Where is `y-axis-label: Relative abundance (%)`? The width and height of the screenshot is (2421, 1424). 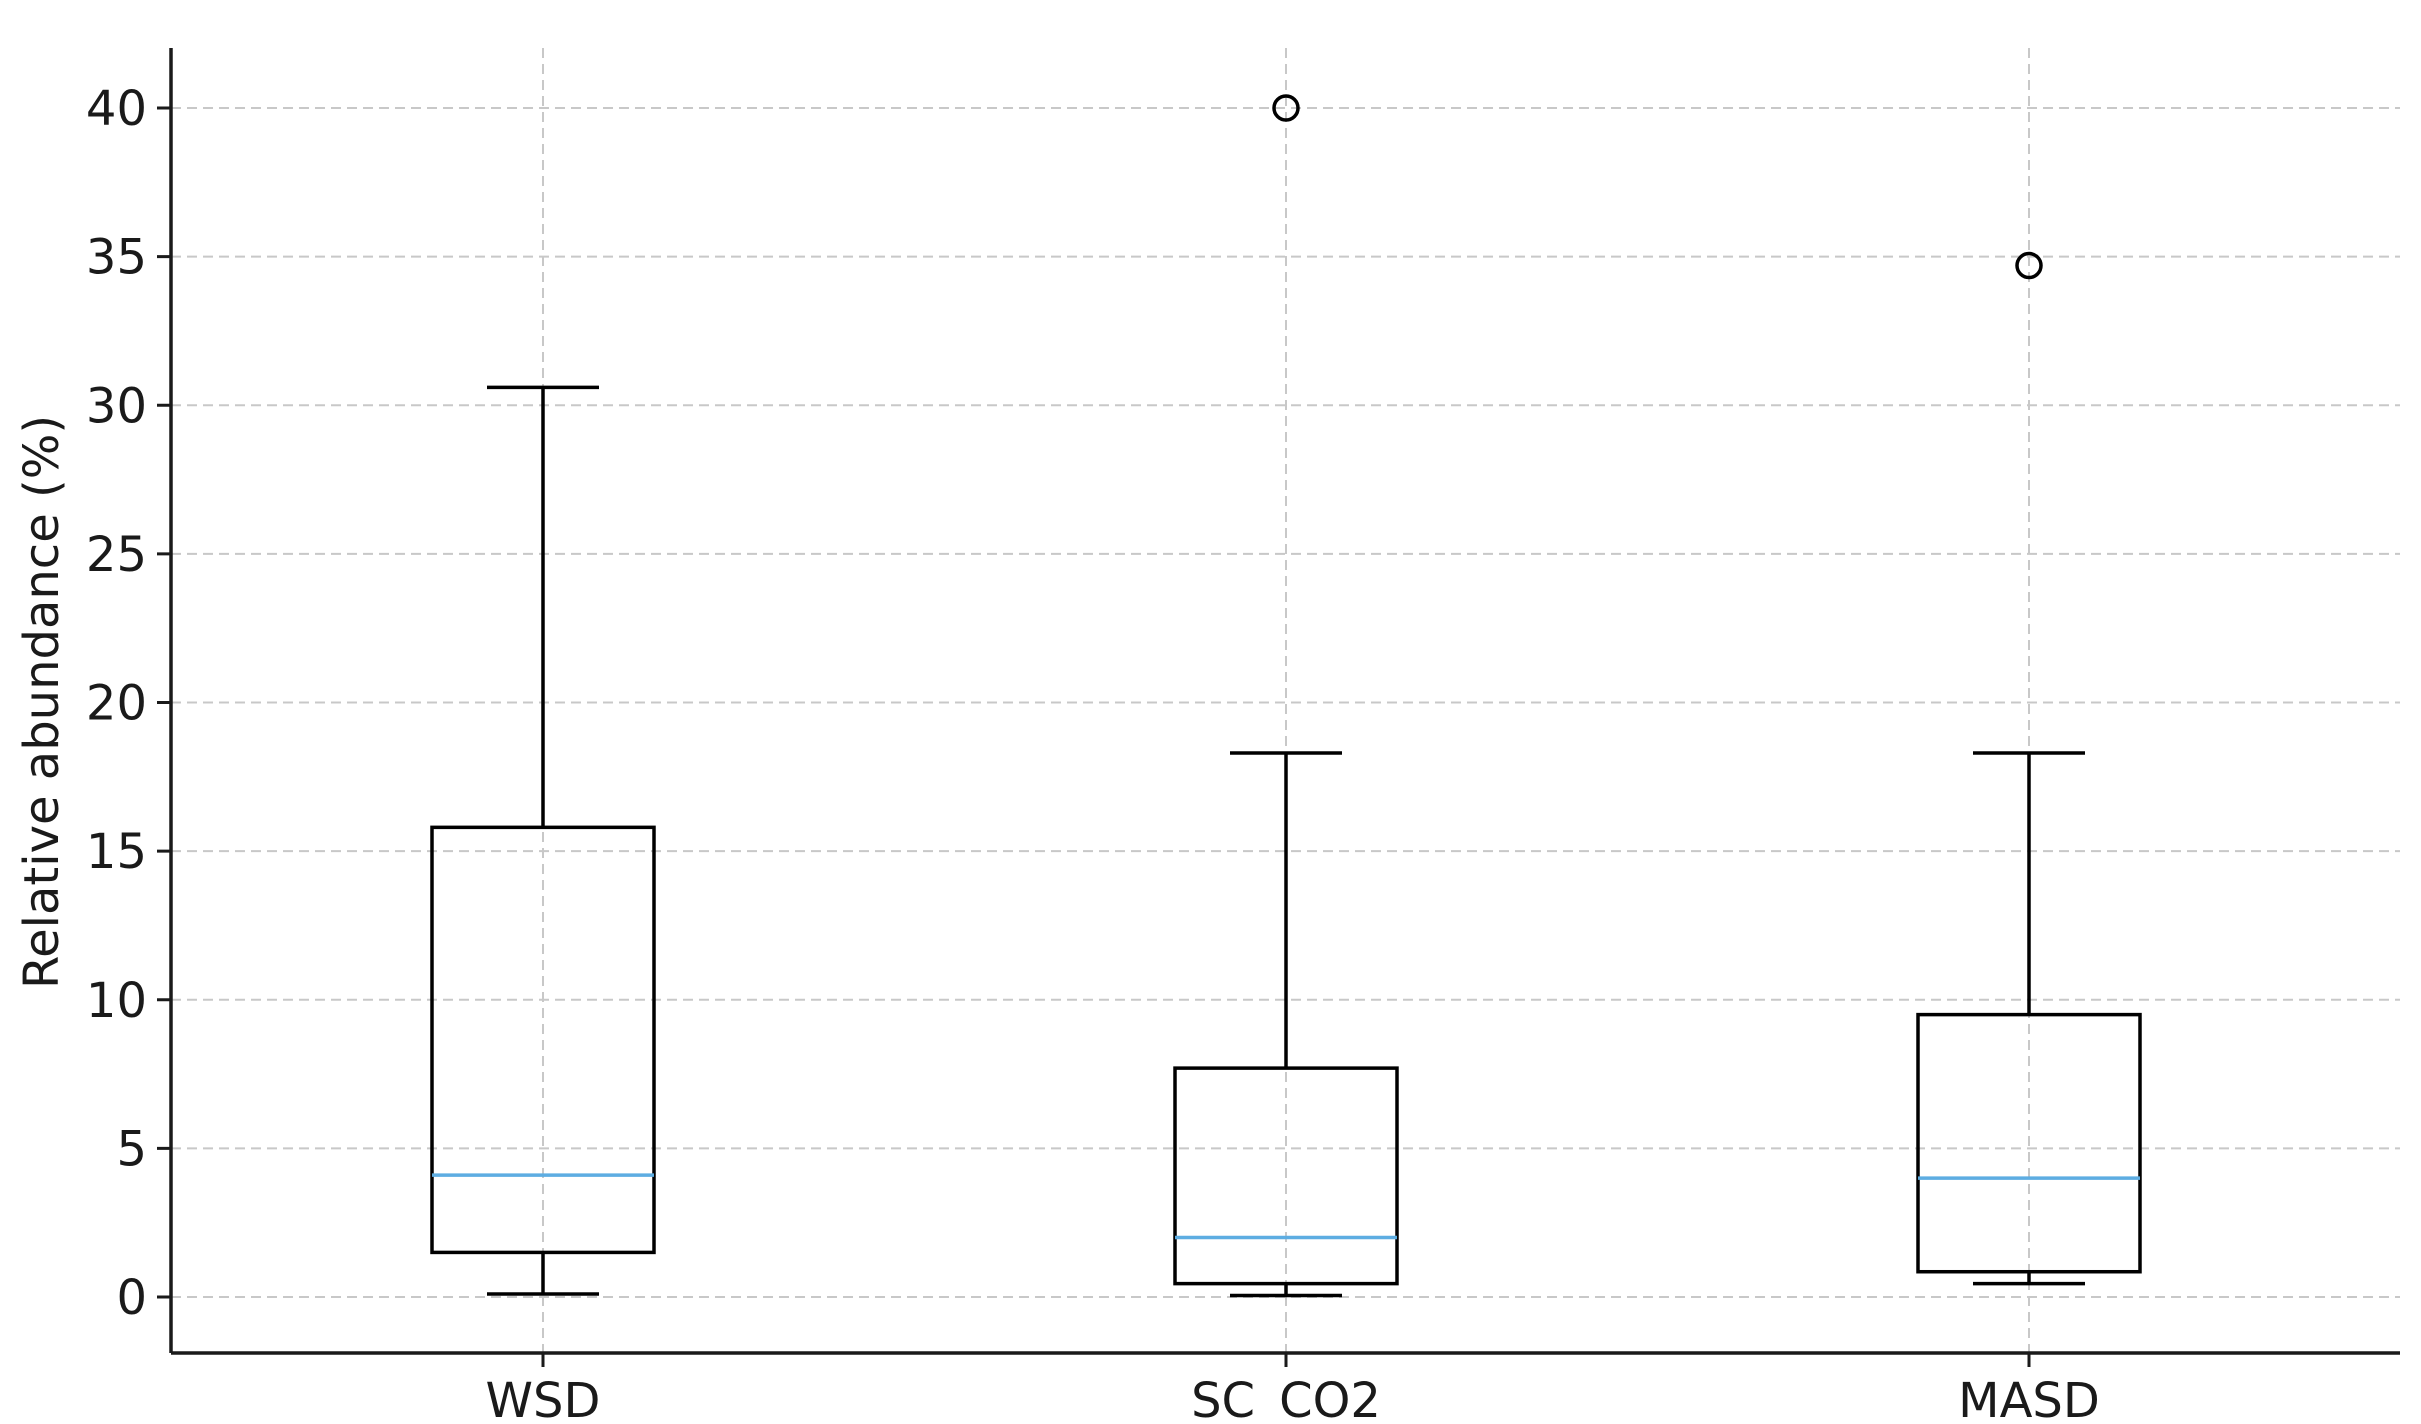
y-axis-label: Relative abundance (%) is located at coordinates (42, 702).